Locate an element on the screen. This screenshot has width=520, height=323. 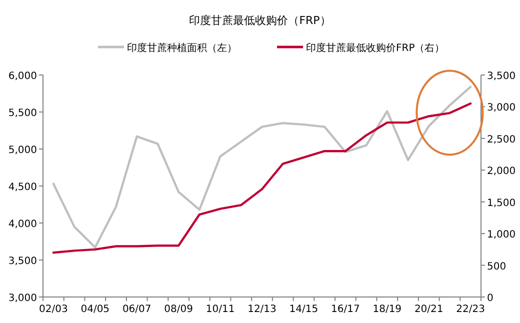
y2-tick-label: 3,000 is located at coordinates (501, 108).